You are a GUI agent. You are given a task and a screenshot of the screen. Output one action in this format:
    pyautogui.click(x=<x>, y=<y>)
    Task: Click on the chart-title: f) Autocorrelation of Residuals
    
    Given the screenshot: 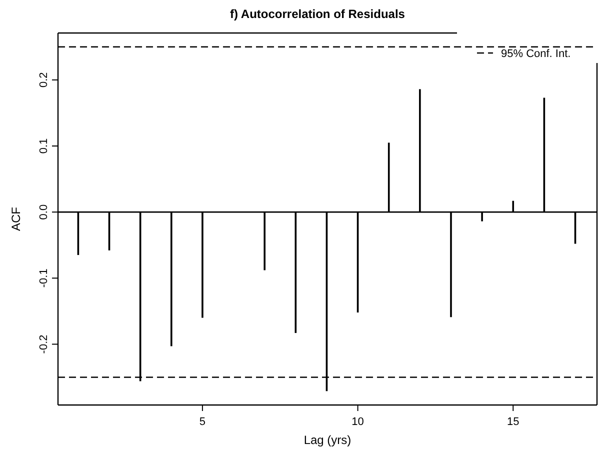 What is the action you would take?
    pyautogui.click(x=318, y=14)
    